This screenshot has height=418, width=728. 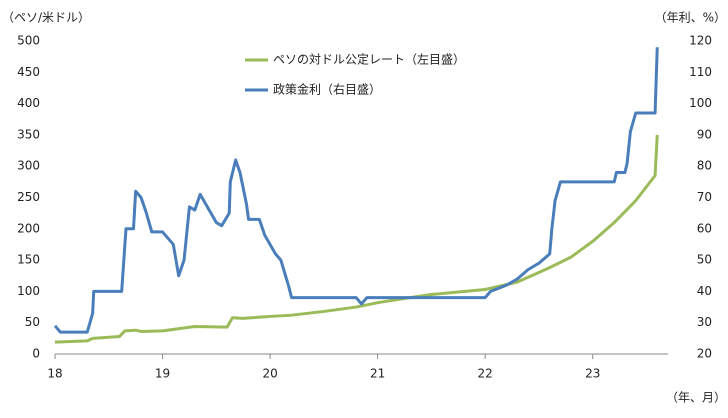 What do you see at coordinates (54, 374) in the screenshot?
I see `x-tick-label: 18` at bounding box center [54, 374].